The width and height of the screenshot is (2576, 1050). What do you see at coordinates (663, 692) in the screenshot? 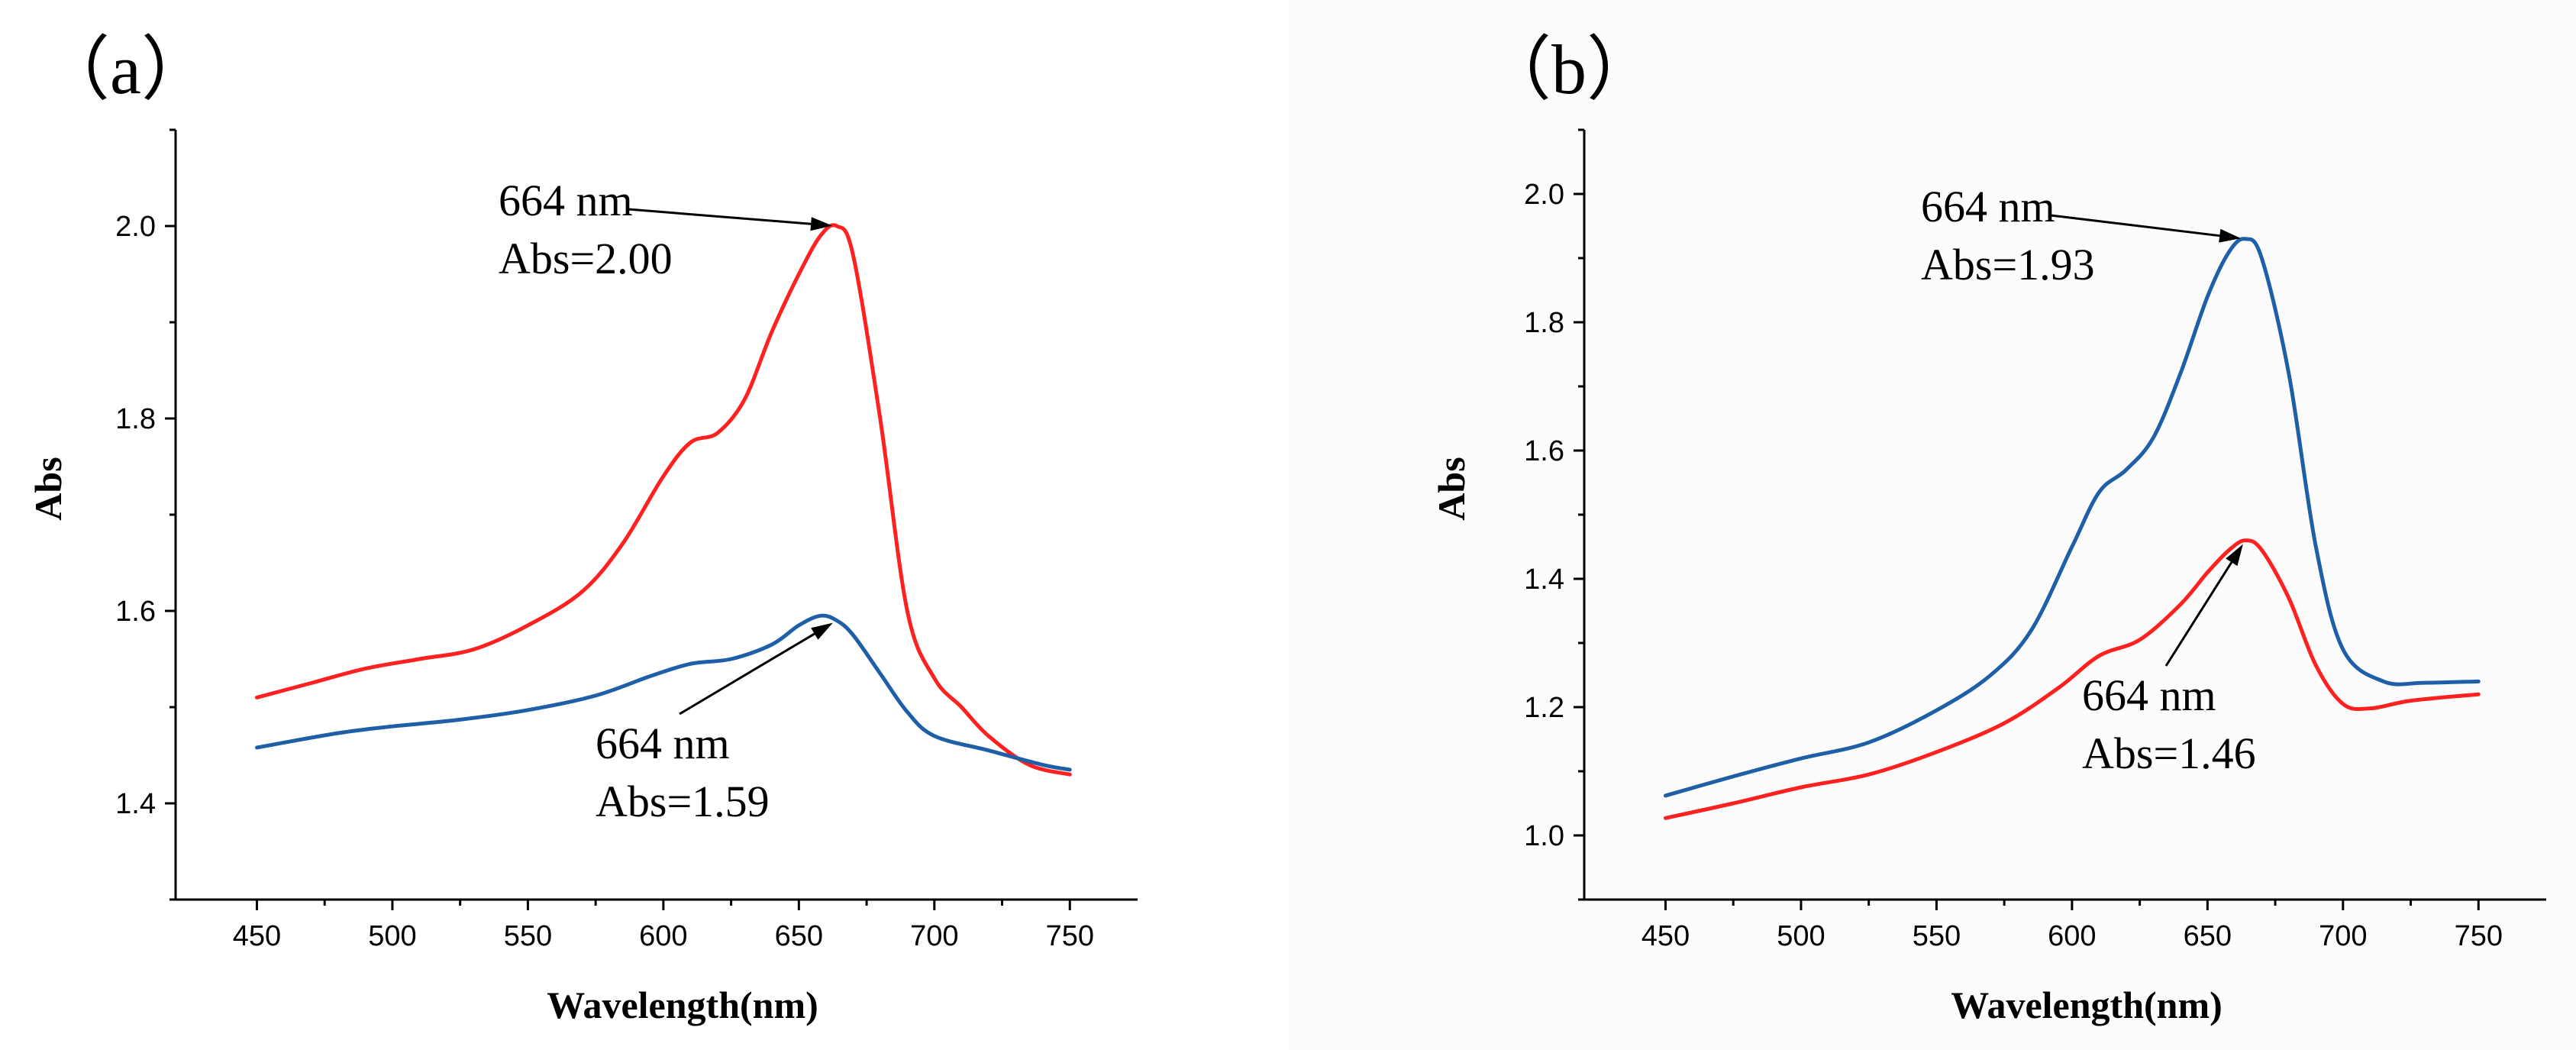
I see `series-line-blue` at bounding box center [663, 692].